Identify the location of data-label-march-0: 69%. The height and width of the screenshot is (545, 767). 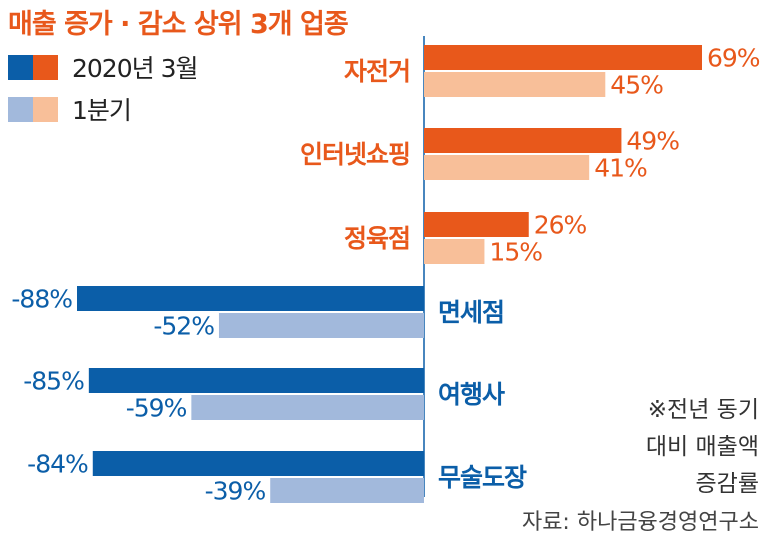
(733, 58).